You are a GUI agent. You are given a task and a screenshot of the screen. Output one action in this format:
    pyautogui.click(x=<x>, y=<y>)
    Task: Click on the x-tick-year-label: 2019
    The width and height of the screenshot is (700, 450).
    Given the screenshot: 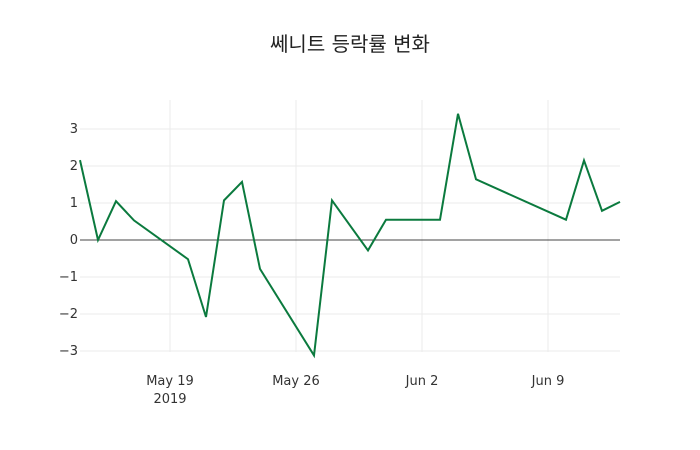 What is the action you would take?
    pyautogui.click(x=169, y=399)
    